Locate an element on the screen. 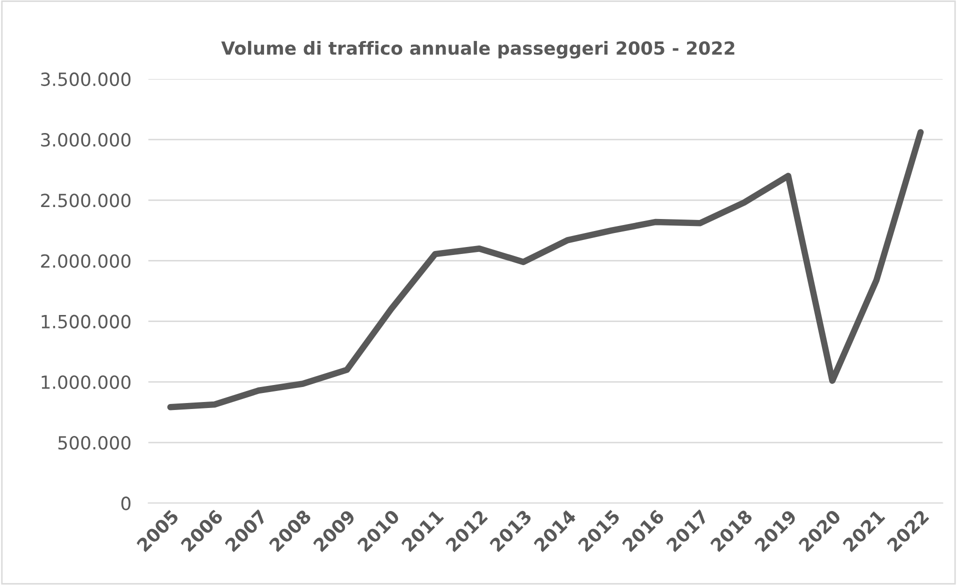 The height and width of the screenshot is (585, 957). y-tick-label: 3.500.000 is located at coordinates (85, 79).